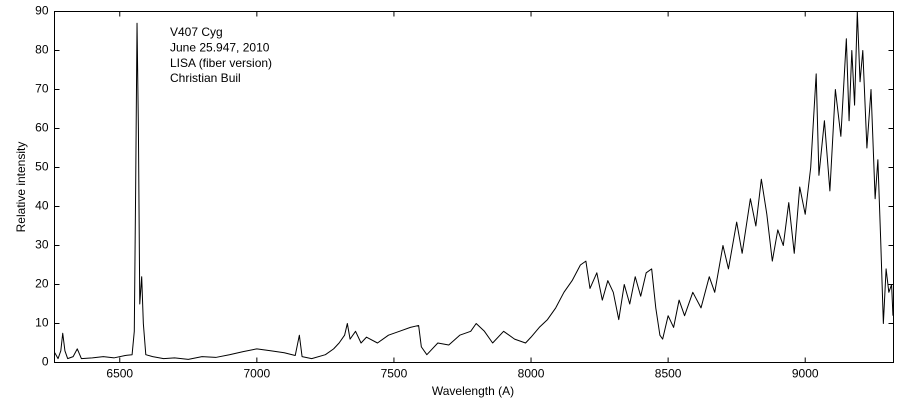 The height and width of the screenshot is (400, 911). Describe the element at coordinates (42, 245) in the screenshot. I see `y-tick-label: 30` at that location.